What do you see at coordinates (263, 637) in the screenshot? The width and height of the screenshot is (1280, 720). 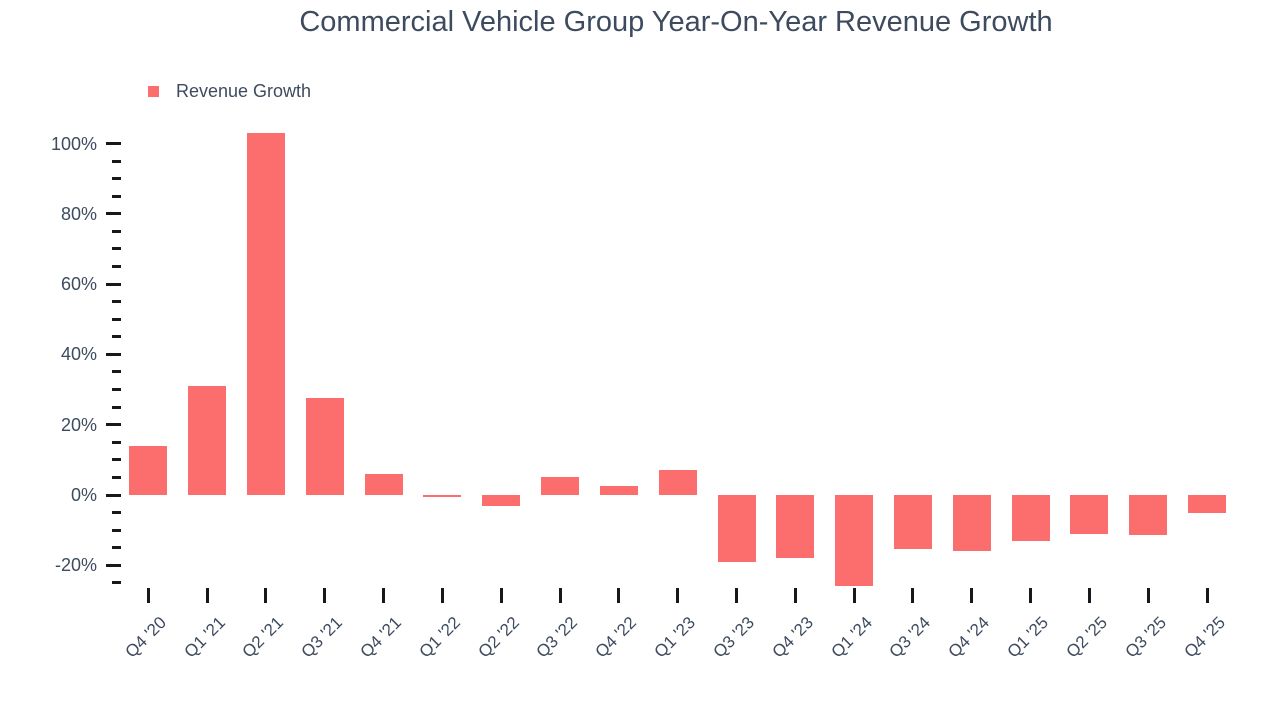 I see `x-axis-label: Q2 '21` at bounding box center [263, 637].